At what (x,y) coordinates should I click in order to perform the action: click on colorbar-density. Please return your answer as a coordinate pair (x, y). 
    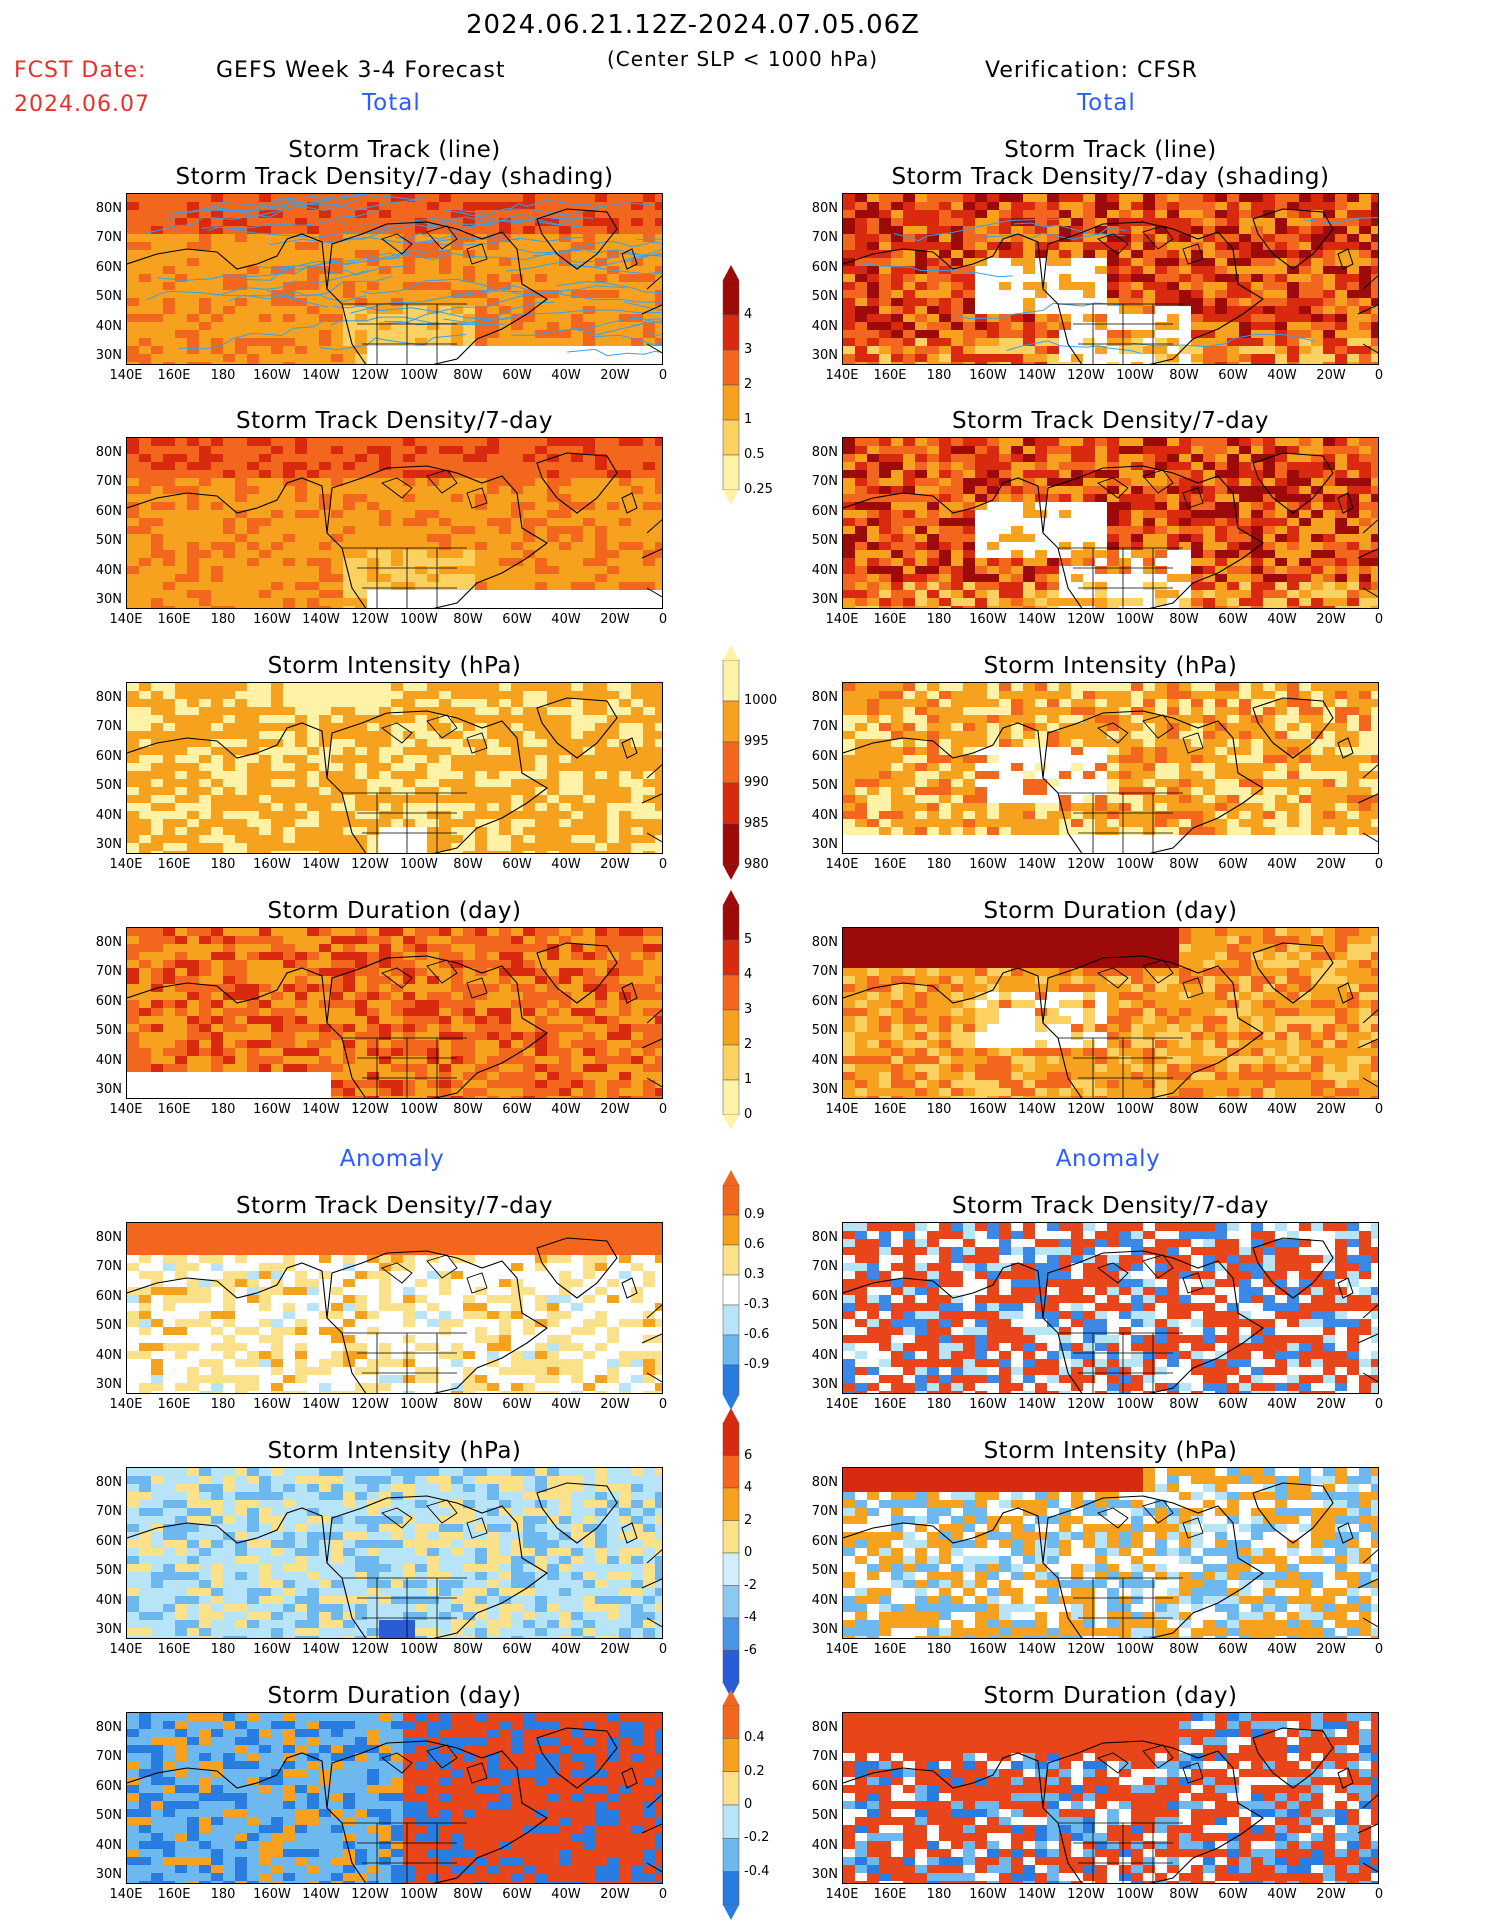
    Looking at the image, I should click on (731, 385).